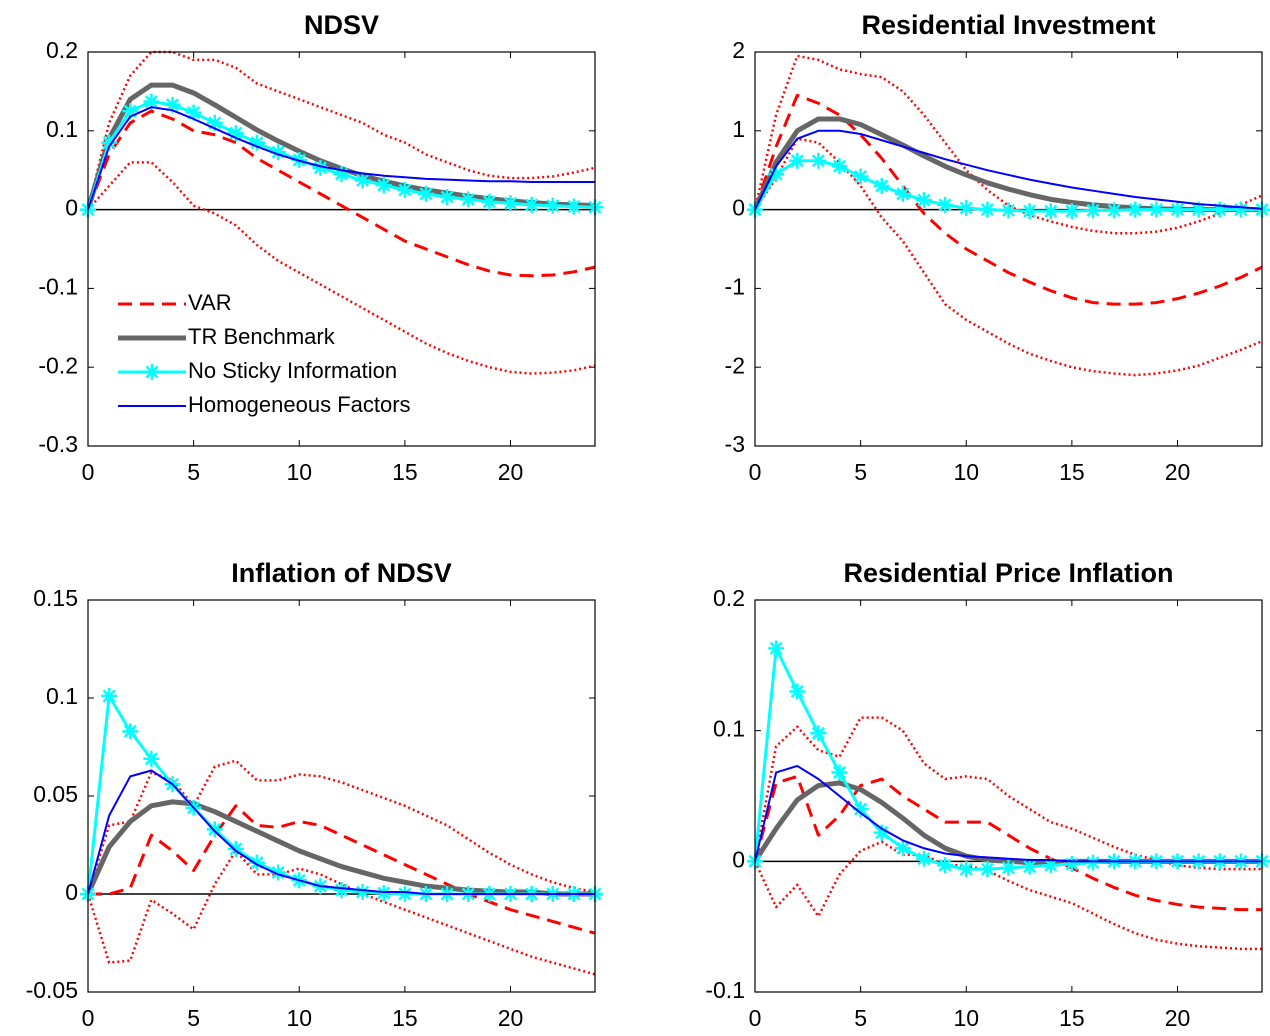  I want to click on y-tick-label: 1, so click(738, 129).